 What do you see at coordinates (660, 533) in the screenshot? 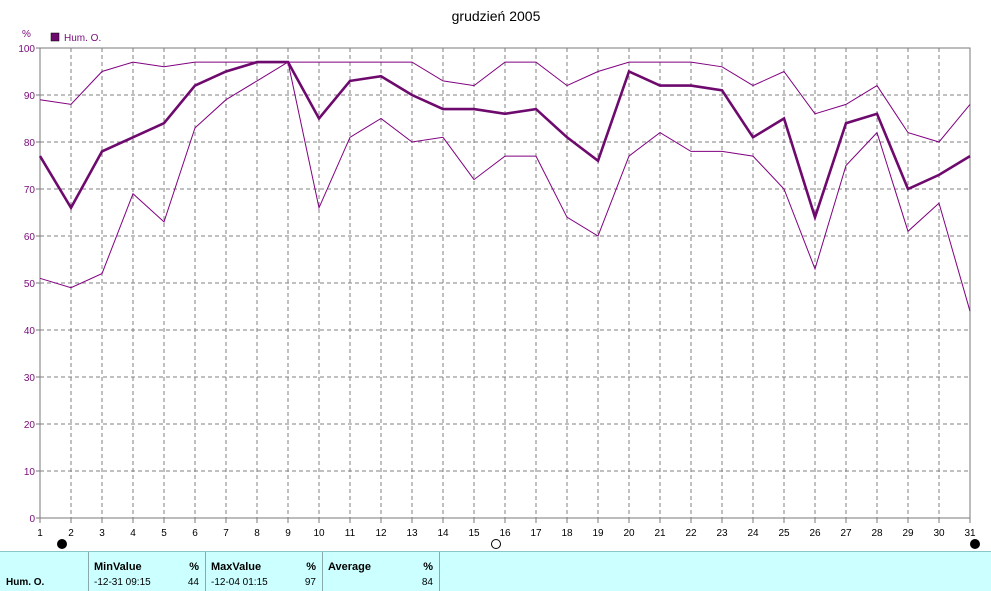
I see `x-tick-label: 21` at bounding box center [660, 533].